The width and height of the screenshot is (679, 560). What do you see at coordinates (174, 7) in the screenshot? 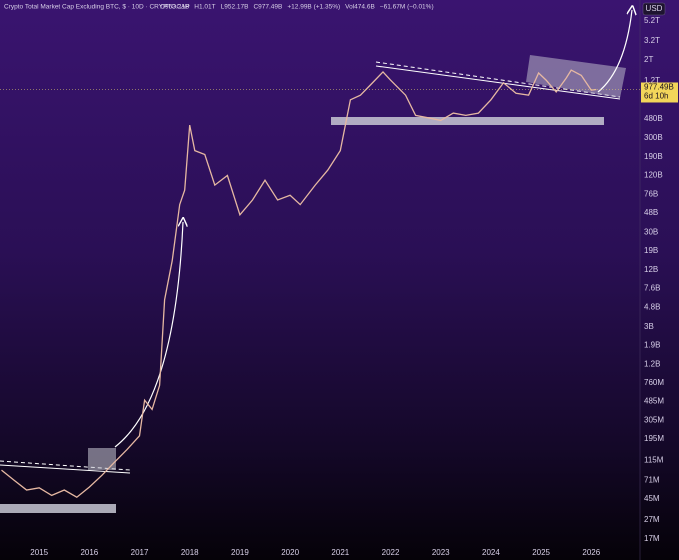
I see `header-value: O963.21B` at bounding box center [174, 7].